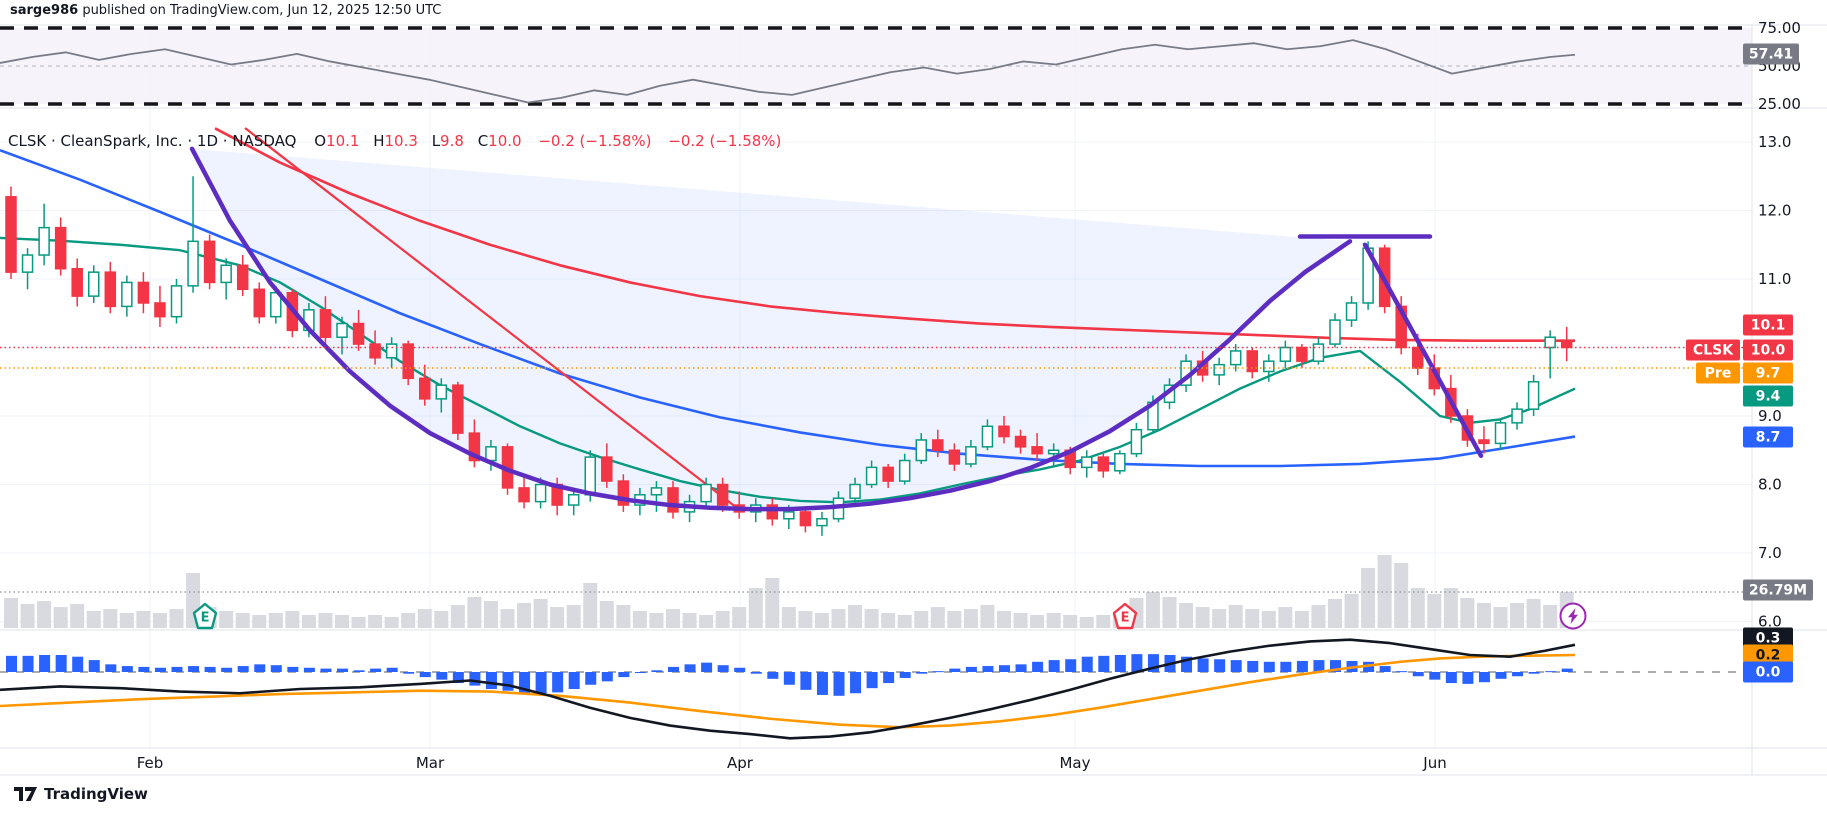 This screenshot has width=1827, height=818. What do you see at coordinates (1434, 763) in the screenshot?
I see `month-label: Jun` at bounding box center [1434, 763].